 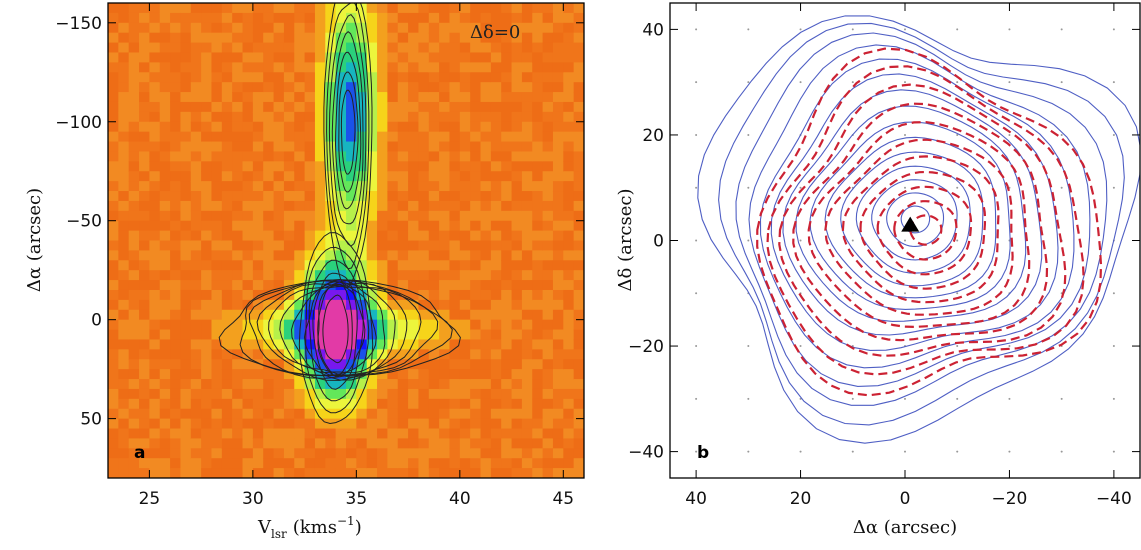 I want to click on x-tick-label: 35, so click(x=357, y=499).